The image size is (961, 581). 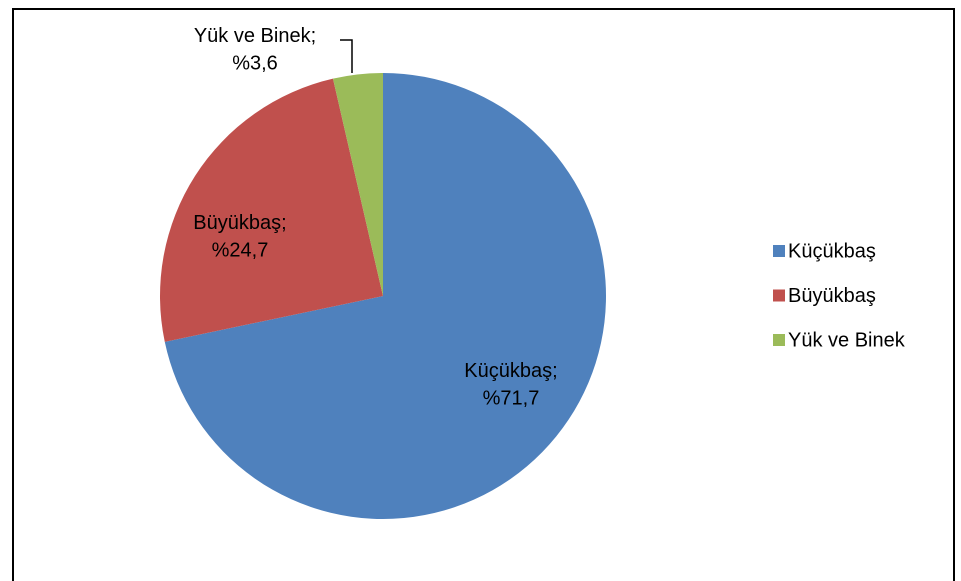 I want to click on data-label-name: Küçükbaş, so click(x=508, y=371).